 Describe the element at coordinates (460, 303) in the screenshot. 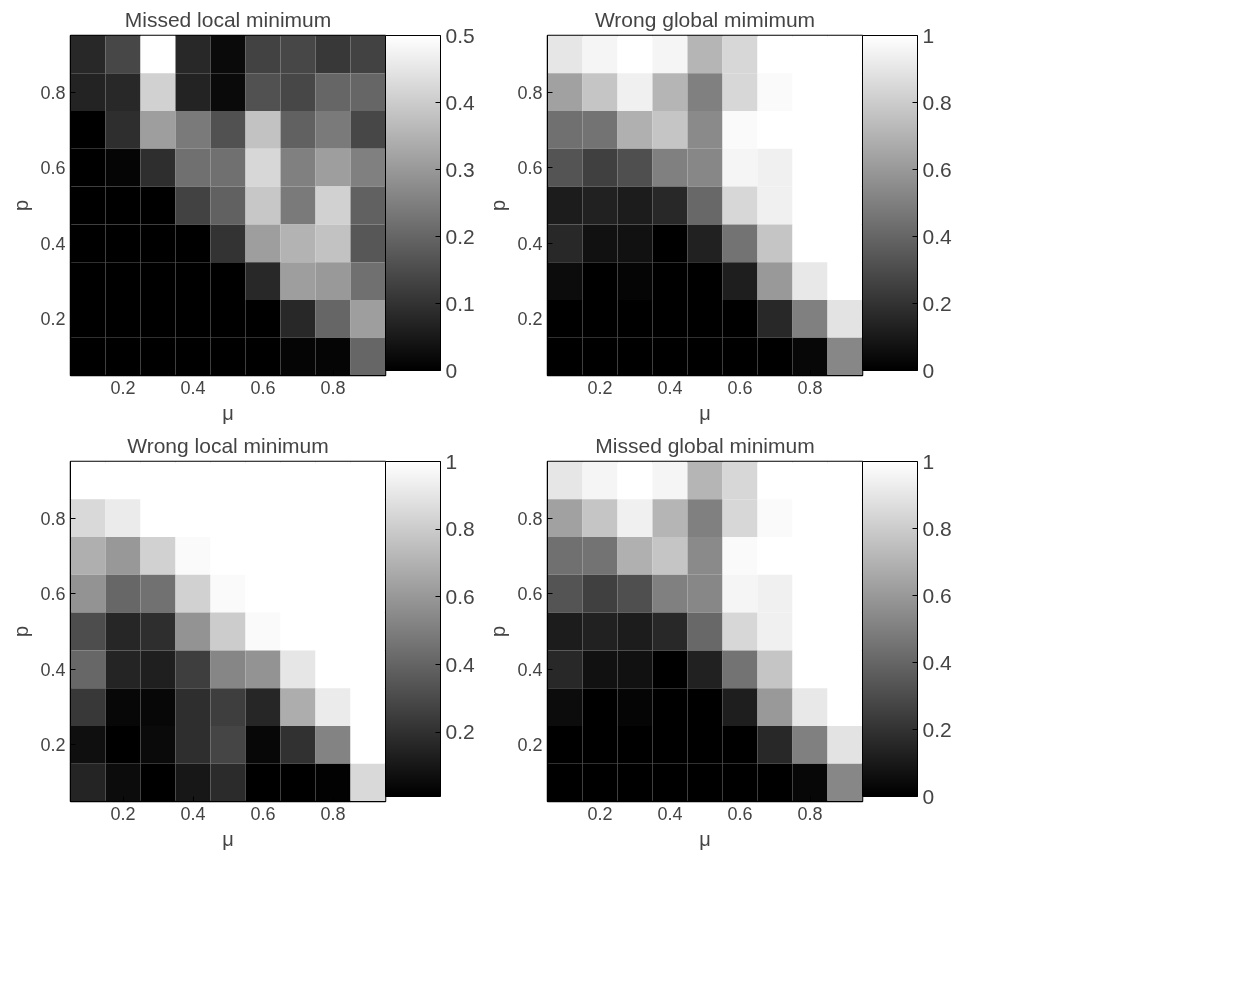

I see `color-bar-label: 0.1` at that location.